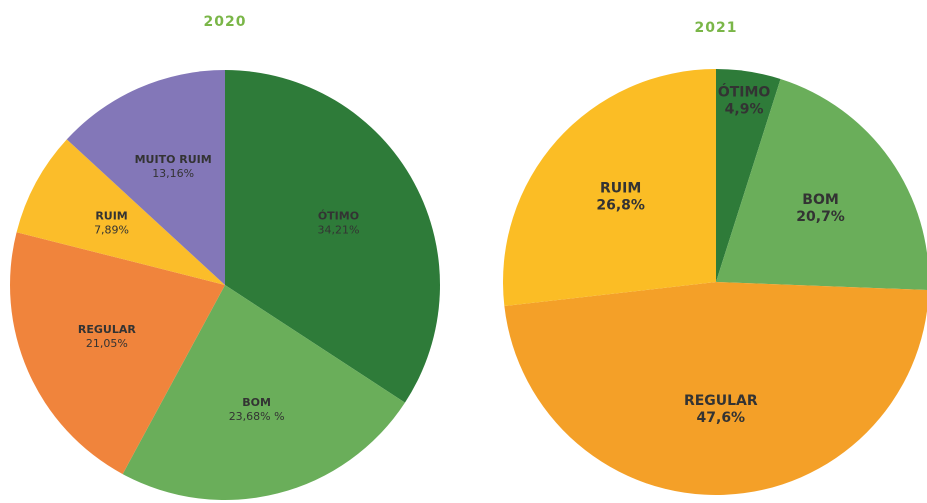 The width and height of the screenshot is (927, 503). What do you see at coordinates (225, 22) in the screenshot?
I see `chart-title: 2020` at bounding box center [225, 22].